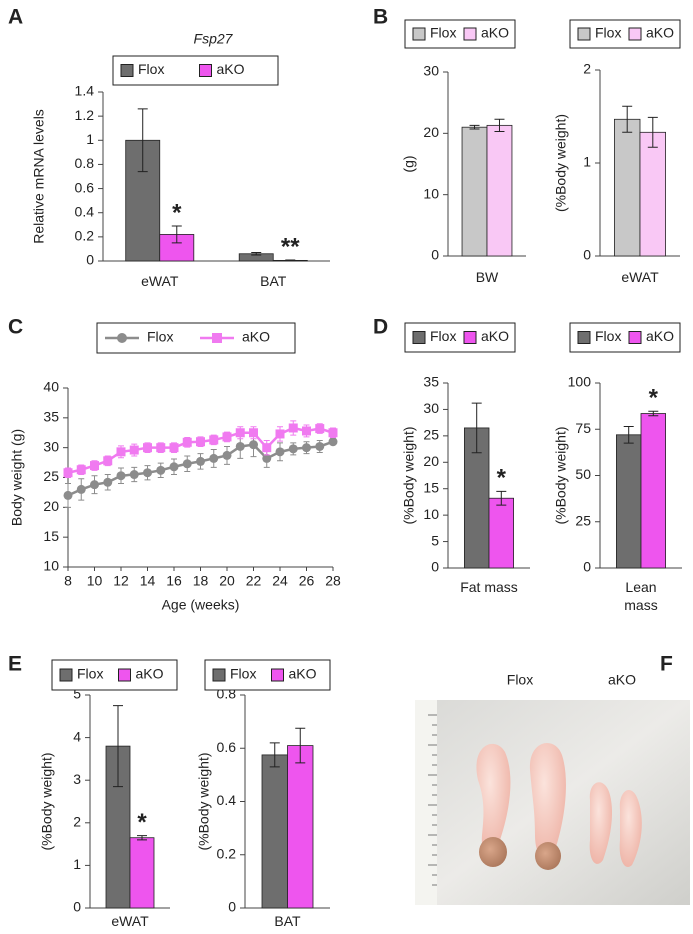  Describe the element at coordinates (77, 779) in the screenshot. I see `y-tick-label: 3` at that location.